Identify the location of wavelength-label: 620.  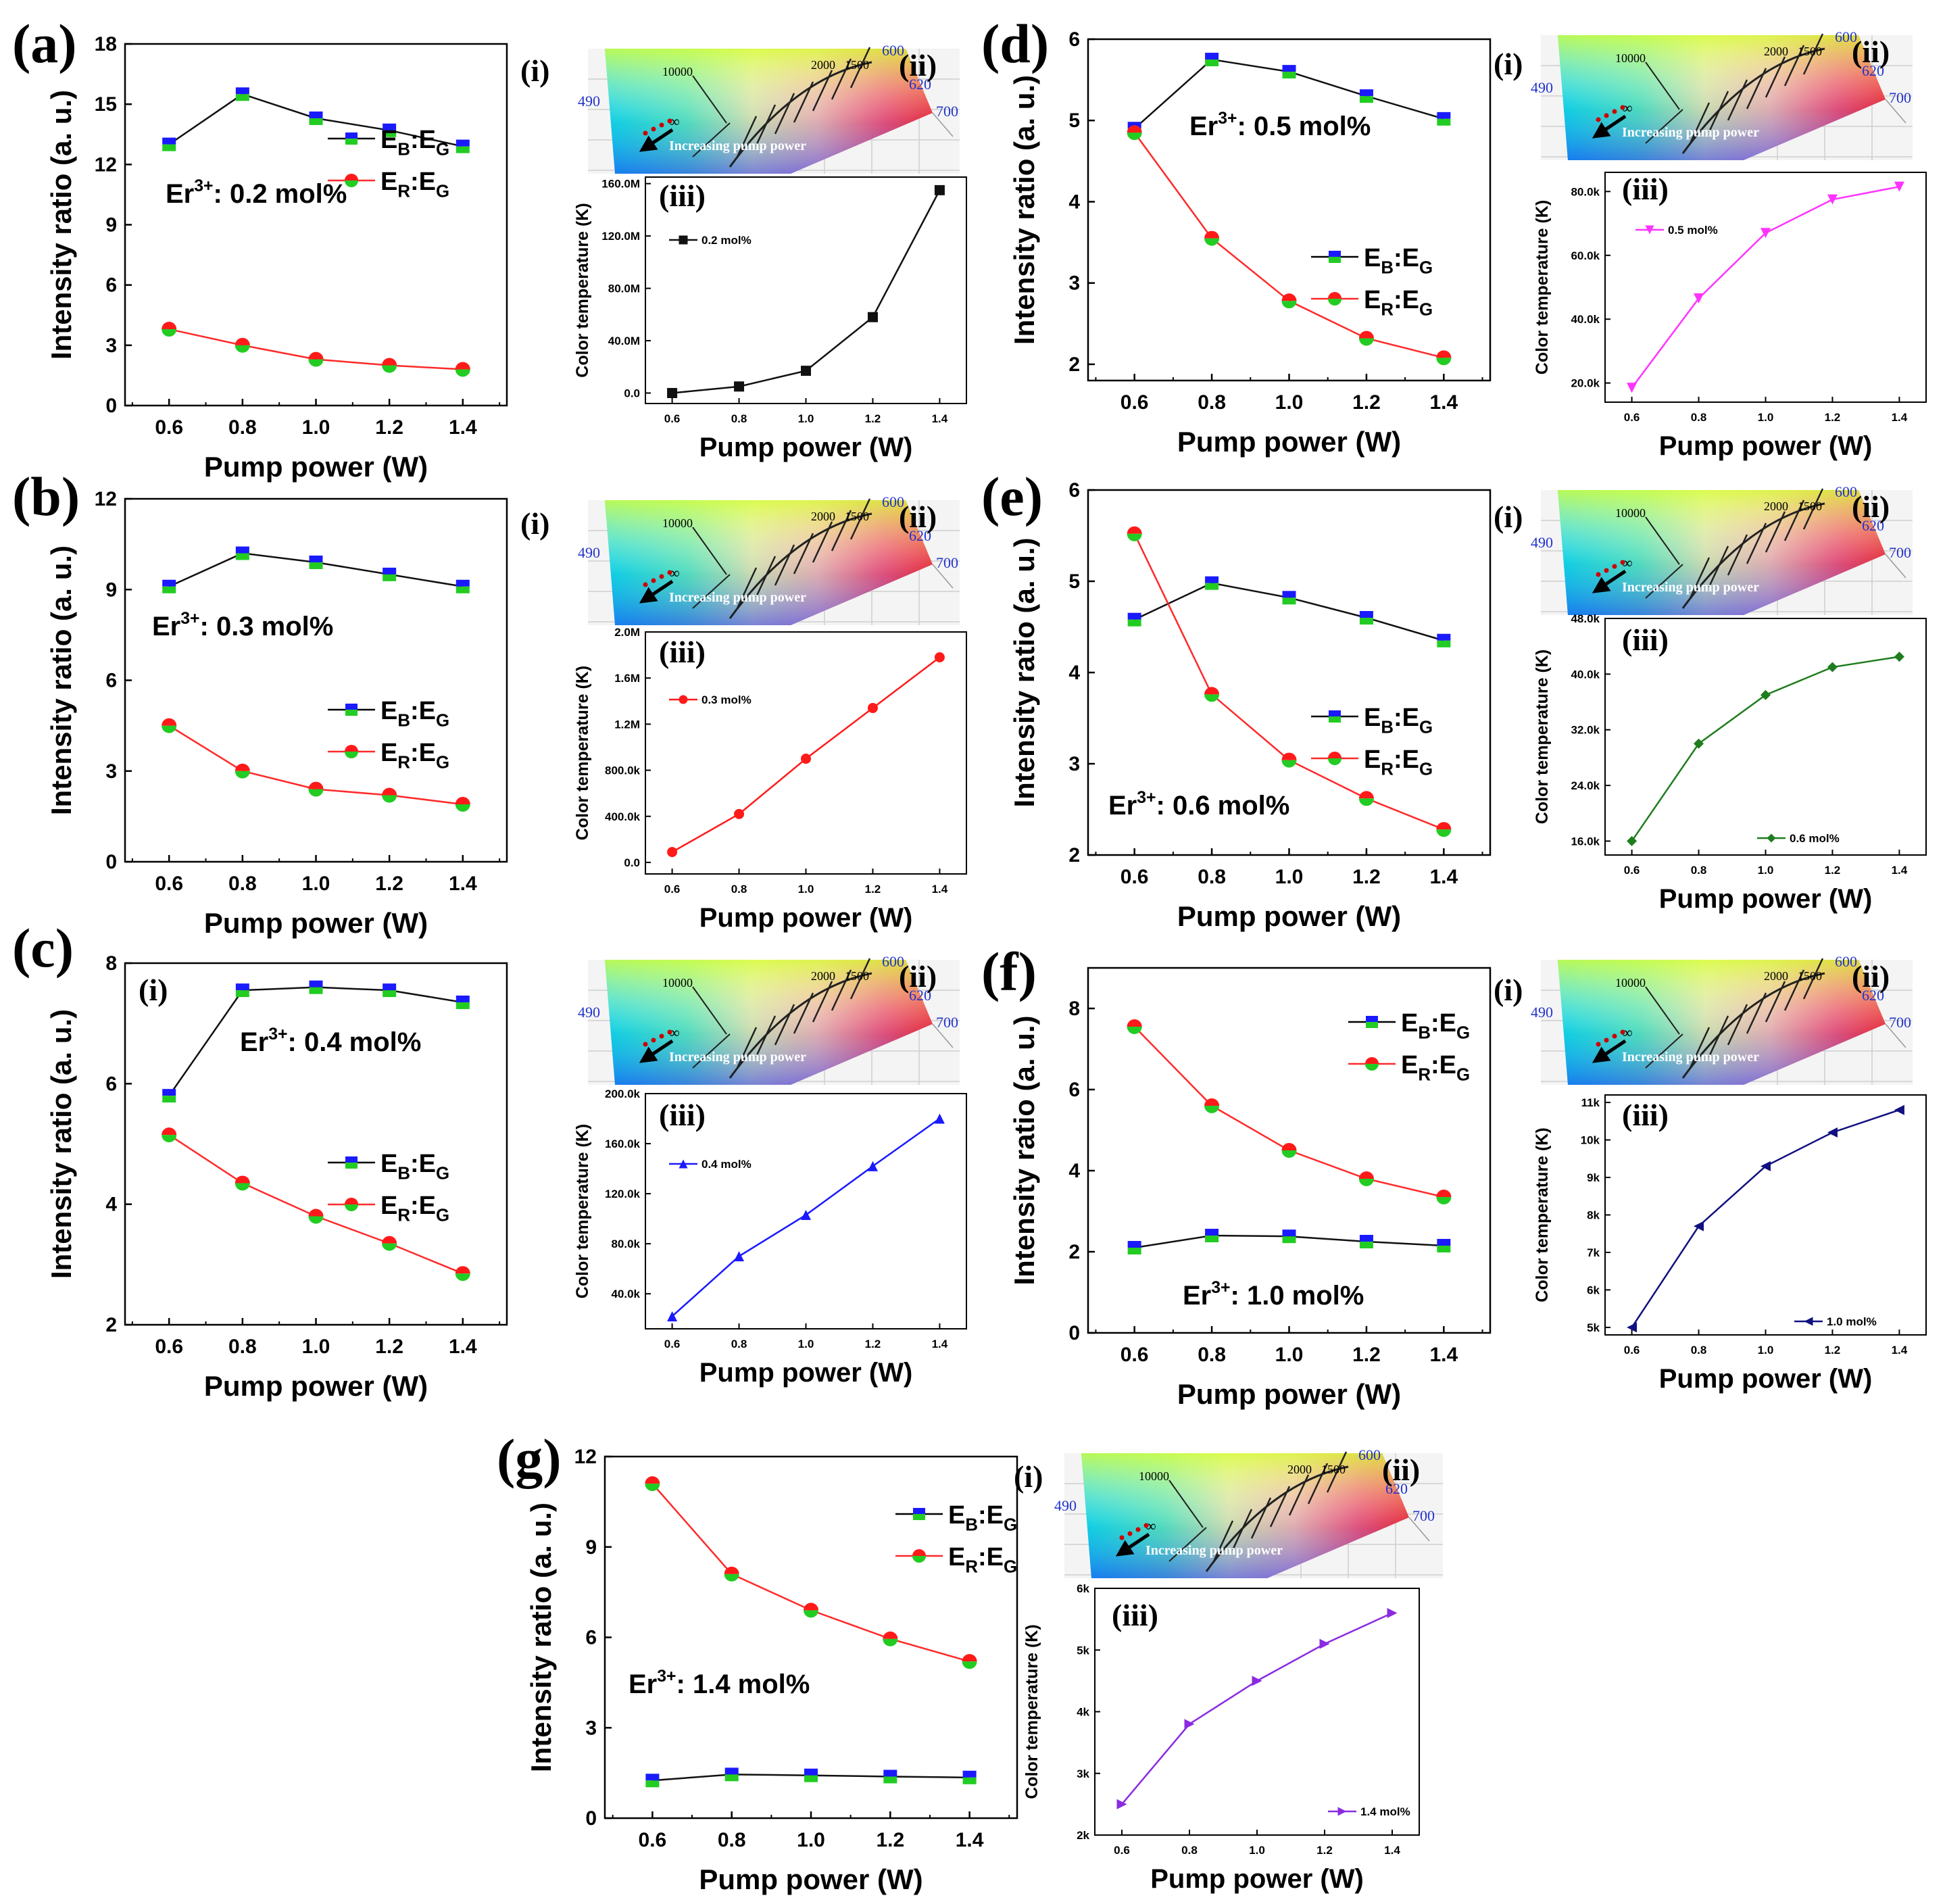
(1396, 1488).